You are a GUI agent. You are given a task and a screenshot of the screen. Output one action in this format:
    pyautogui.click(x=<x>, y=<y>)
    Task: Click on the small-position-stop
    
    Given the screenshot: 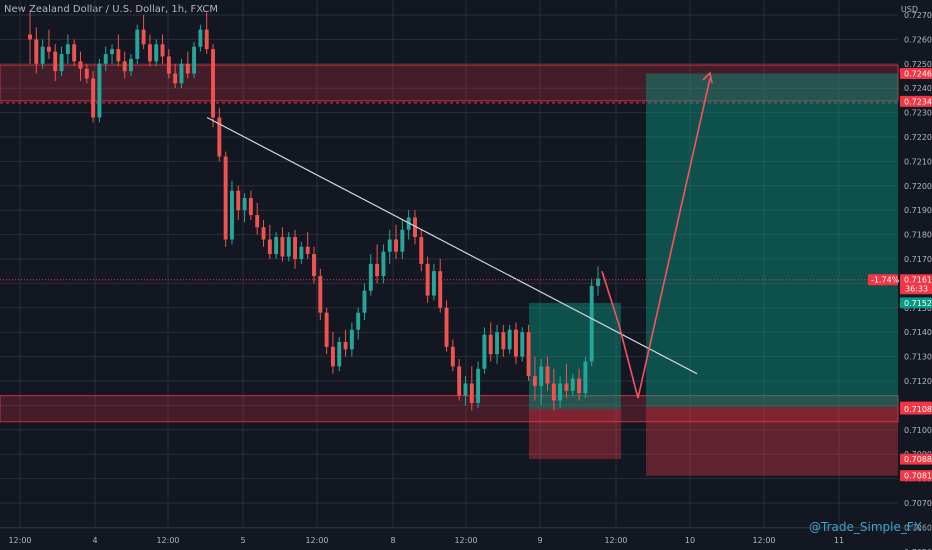 What is the action you would take?
    pyautogui.click(x=575, y=434)
    